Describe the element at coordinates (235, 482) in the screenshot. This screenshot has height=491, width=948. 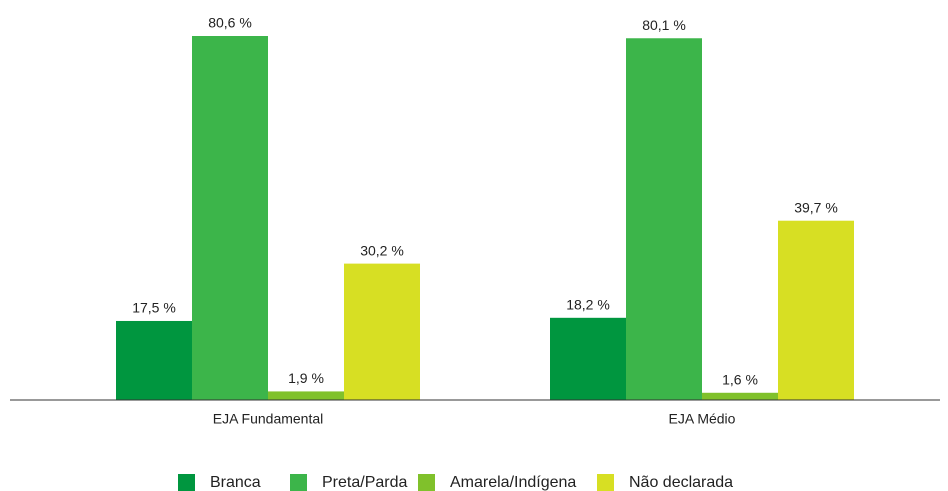
I see `legend-label: Branca` at that location.